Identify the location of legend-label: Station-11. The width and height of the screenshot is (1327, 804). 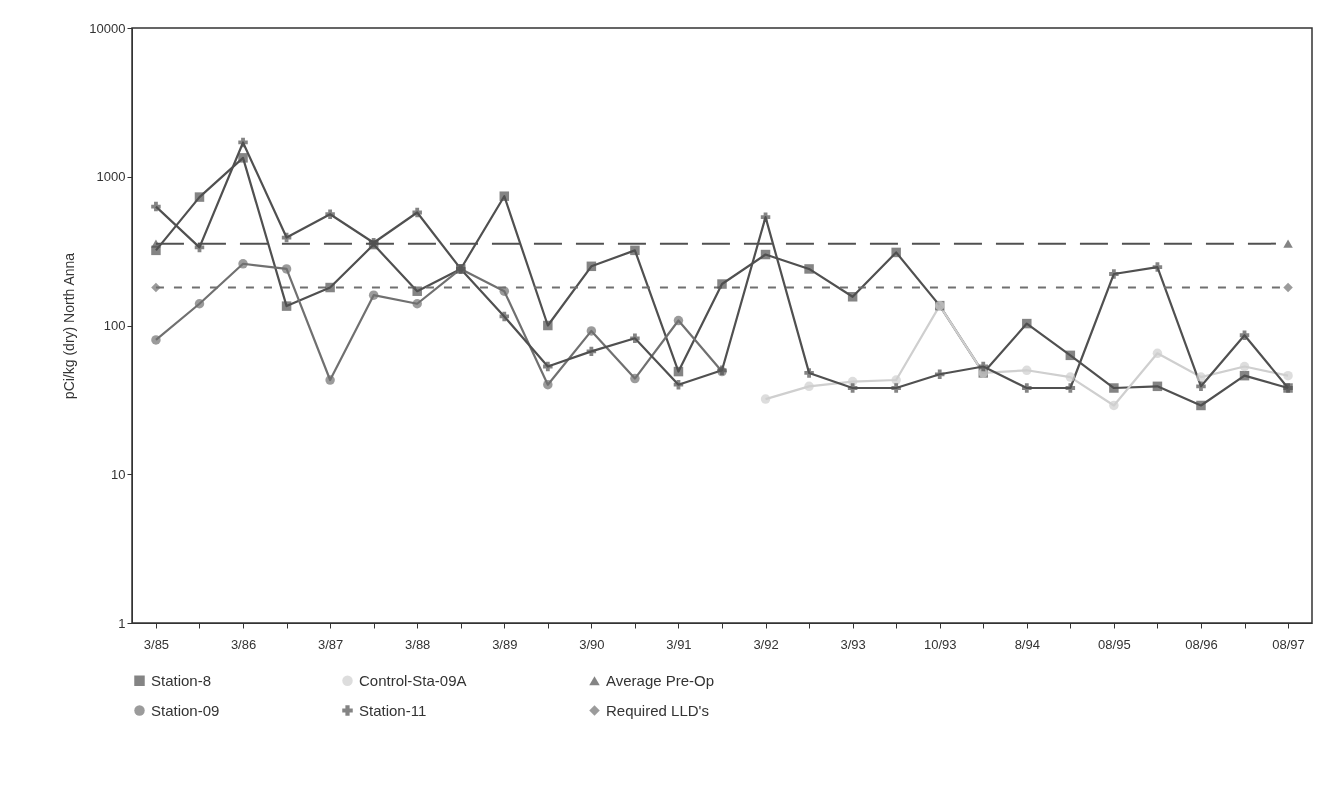
(393, 710).